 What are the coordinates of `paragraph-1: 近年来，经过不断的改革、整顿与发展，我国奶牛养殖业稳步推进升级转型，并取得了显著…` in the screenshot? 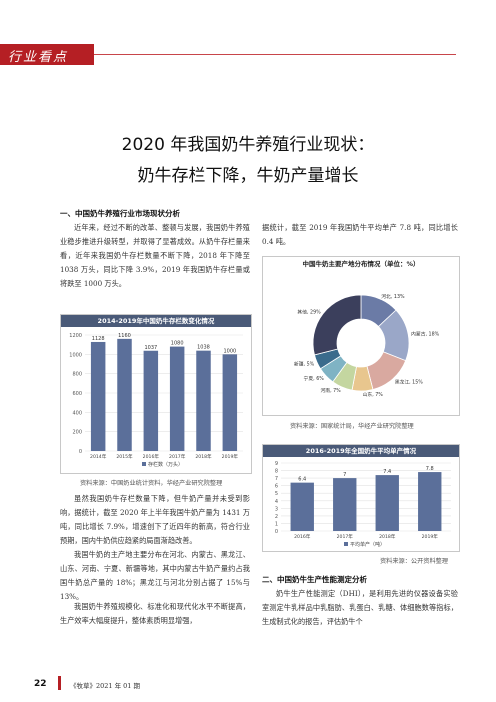 It's located at (155, 255).